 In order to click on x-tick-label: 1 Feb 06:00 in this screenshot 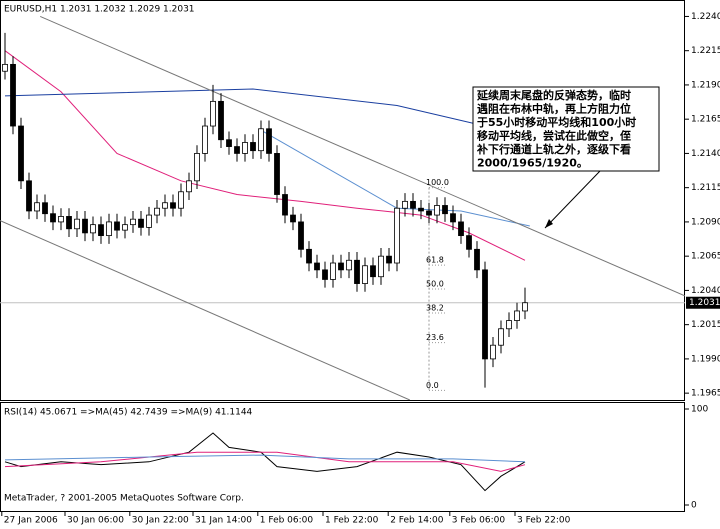, I will do `click(287, 521)`.